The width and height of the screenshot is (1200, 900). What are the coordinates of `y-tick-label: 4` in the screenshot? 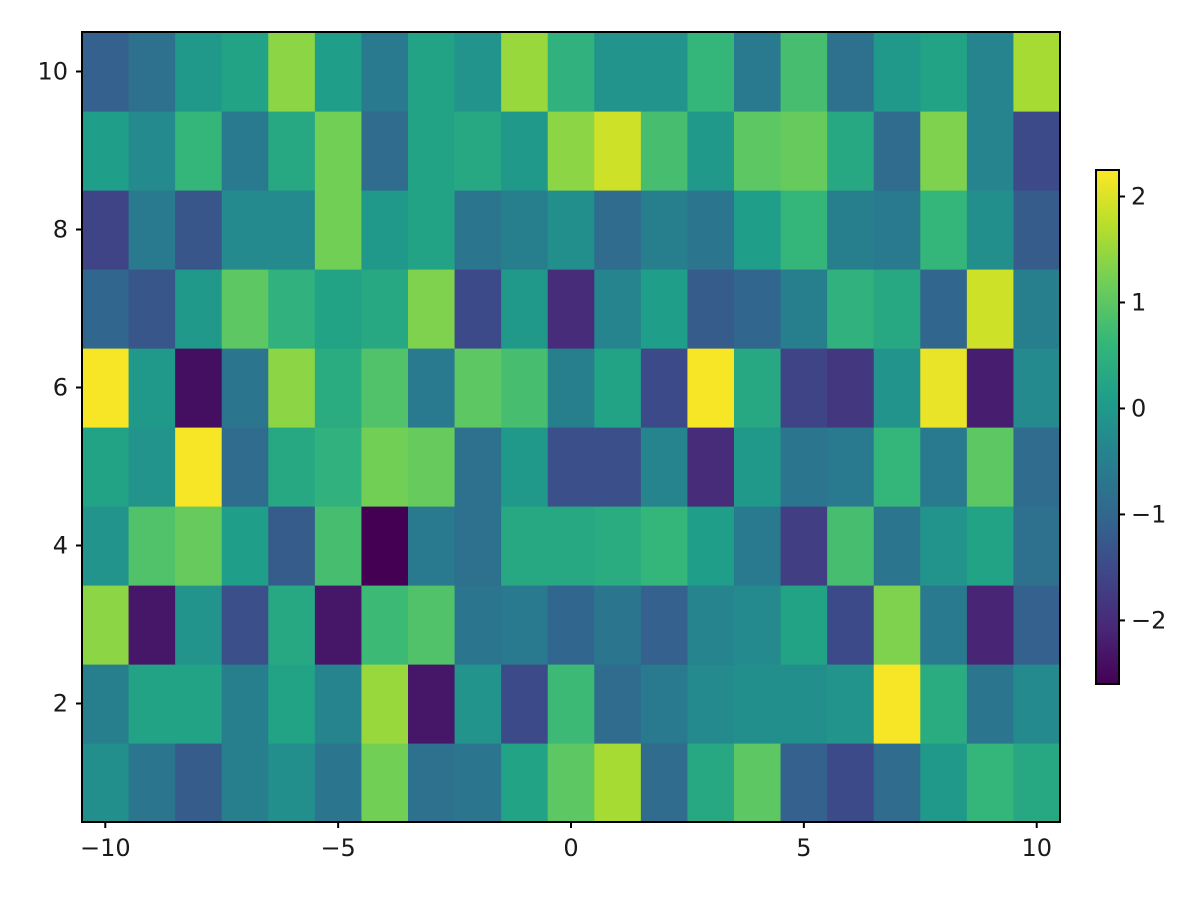 It's located at (60, 546).